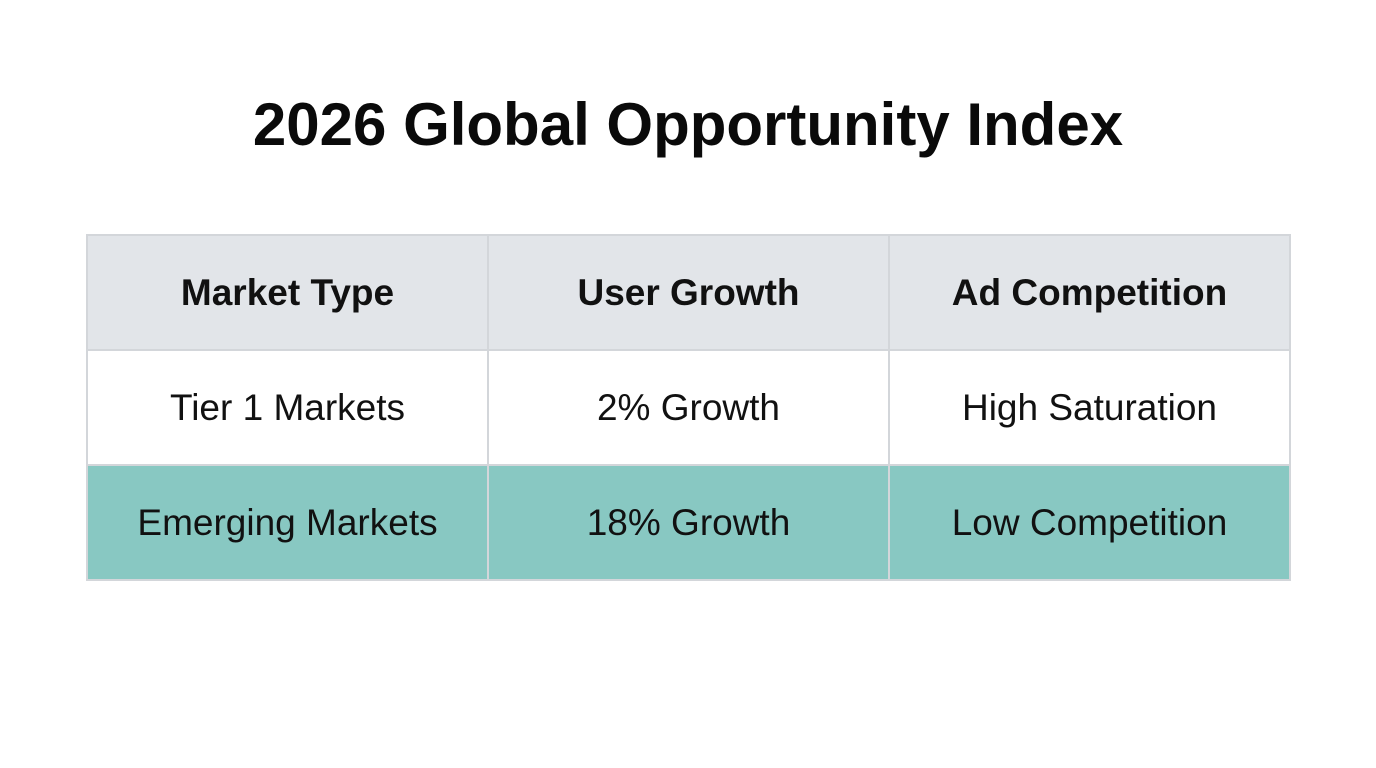  I want to click on table-cell: 18% Growth, so click(688, 522).